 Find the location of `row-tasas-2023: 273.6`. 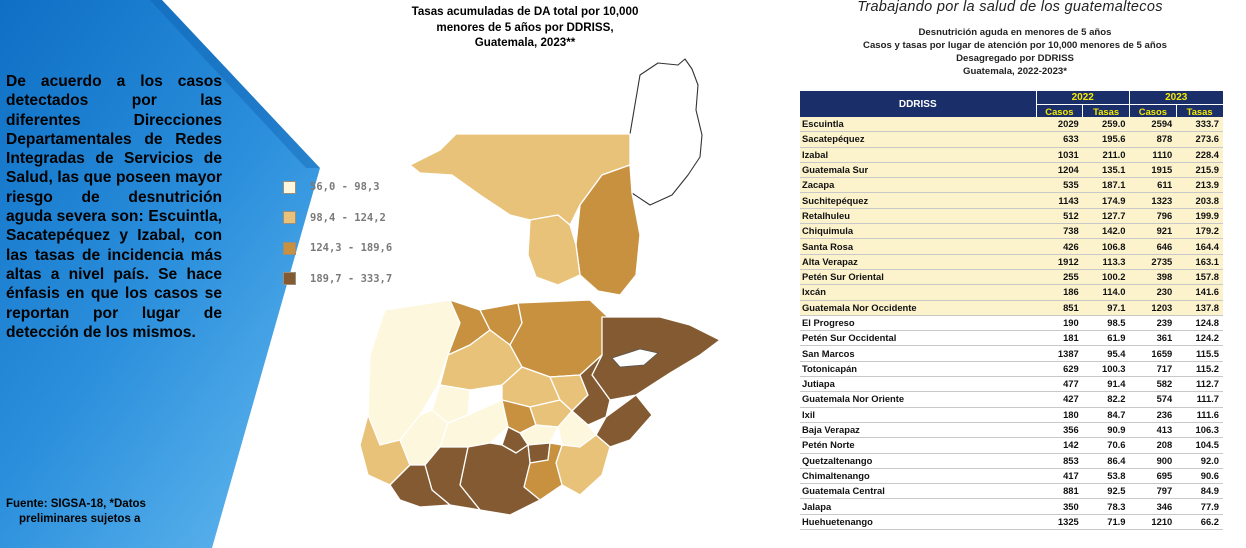

row-tasas-2023: 273.6 is located at coordinates (1199, 139).